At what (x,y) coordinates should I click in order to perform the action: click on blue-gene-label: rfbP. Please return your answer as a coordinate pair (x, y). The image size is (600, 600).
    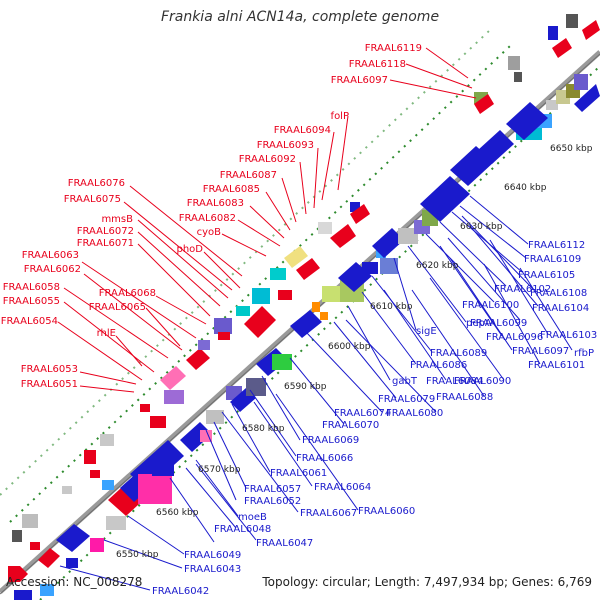
    Looking at the image, I should click on (584, 353).